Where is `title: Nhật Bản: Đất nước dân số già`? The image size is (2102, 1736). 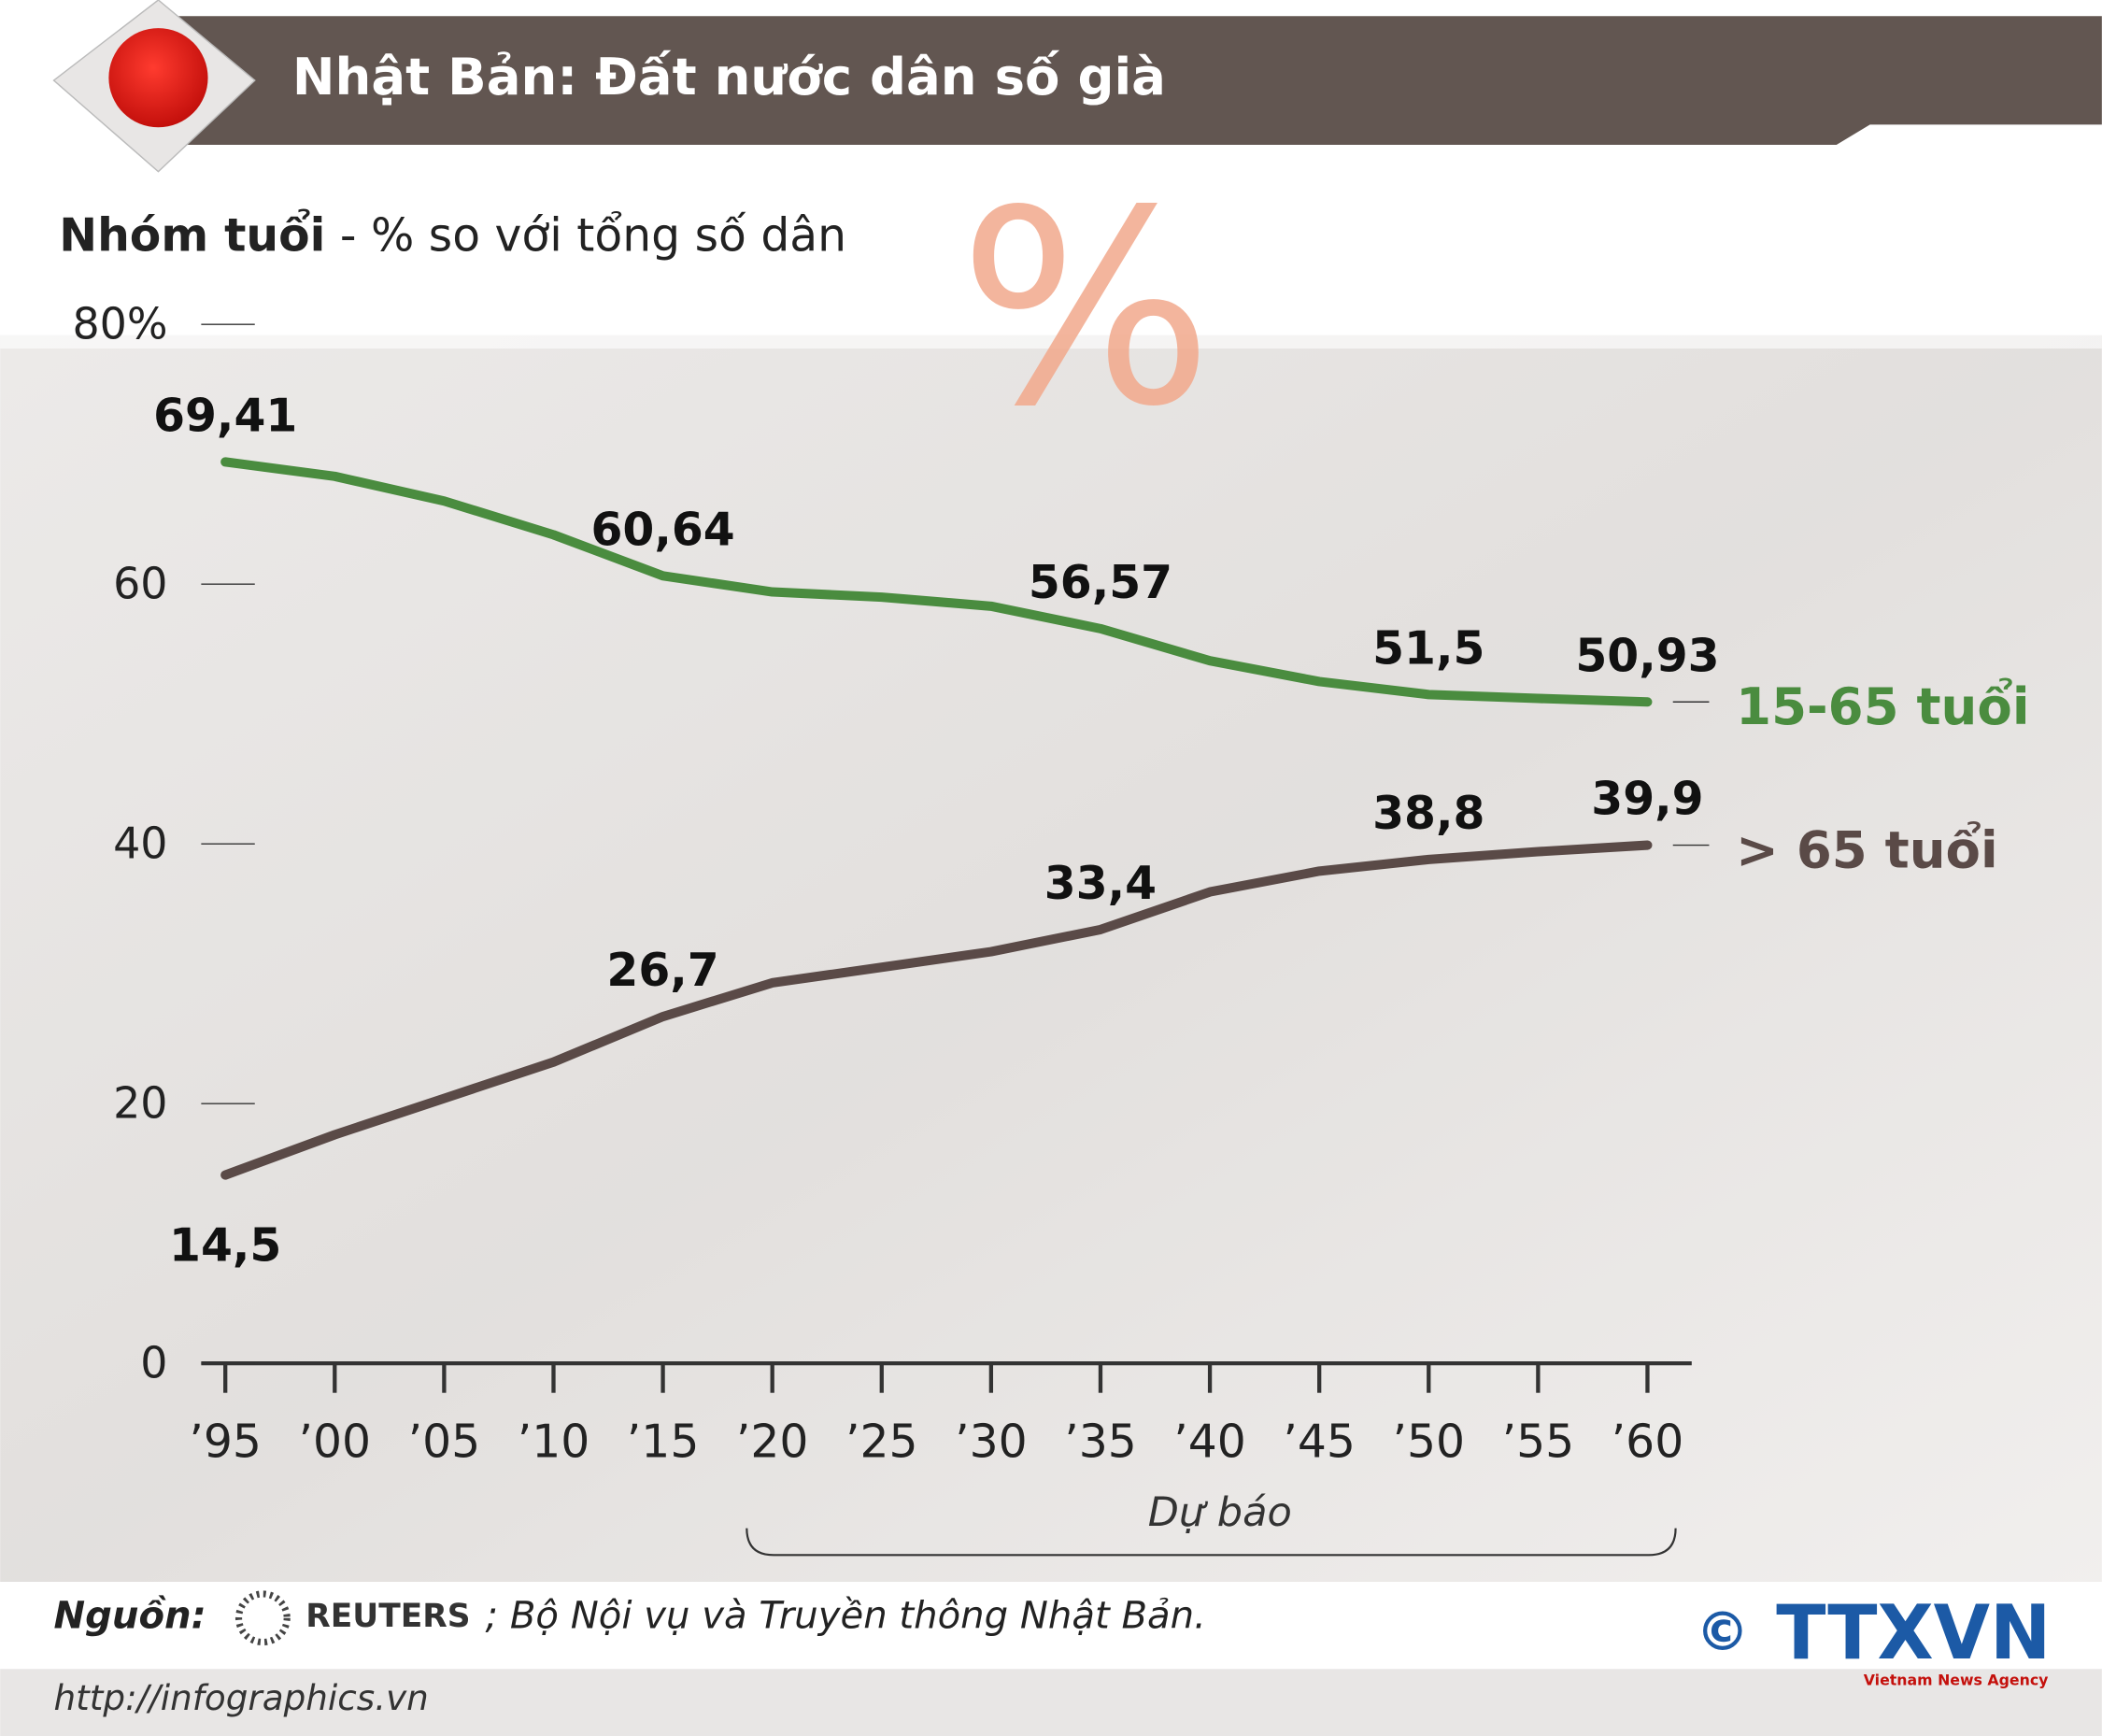
title: Nhật Bản: Đất nước dân số già is located at coordinates (729, 77).